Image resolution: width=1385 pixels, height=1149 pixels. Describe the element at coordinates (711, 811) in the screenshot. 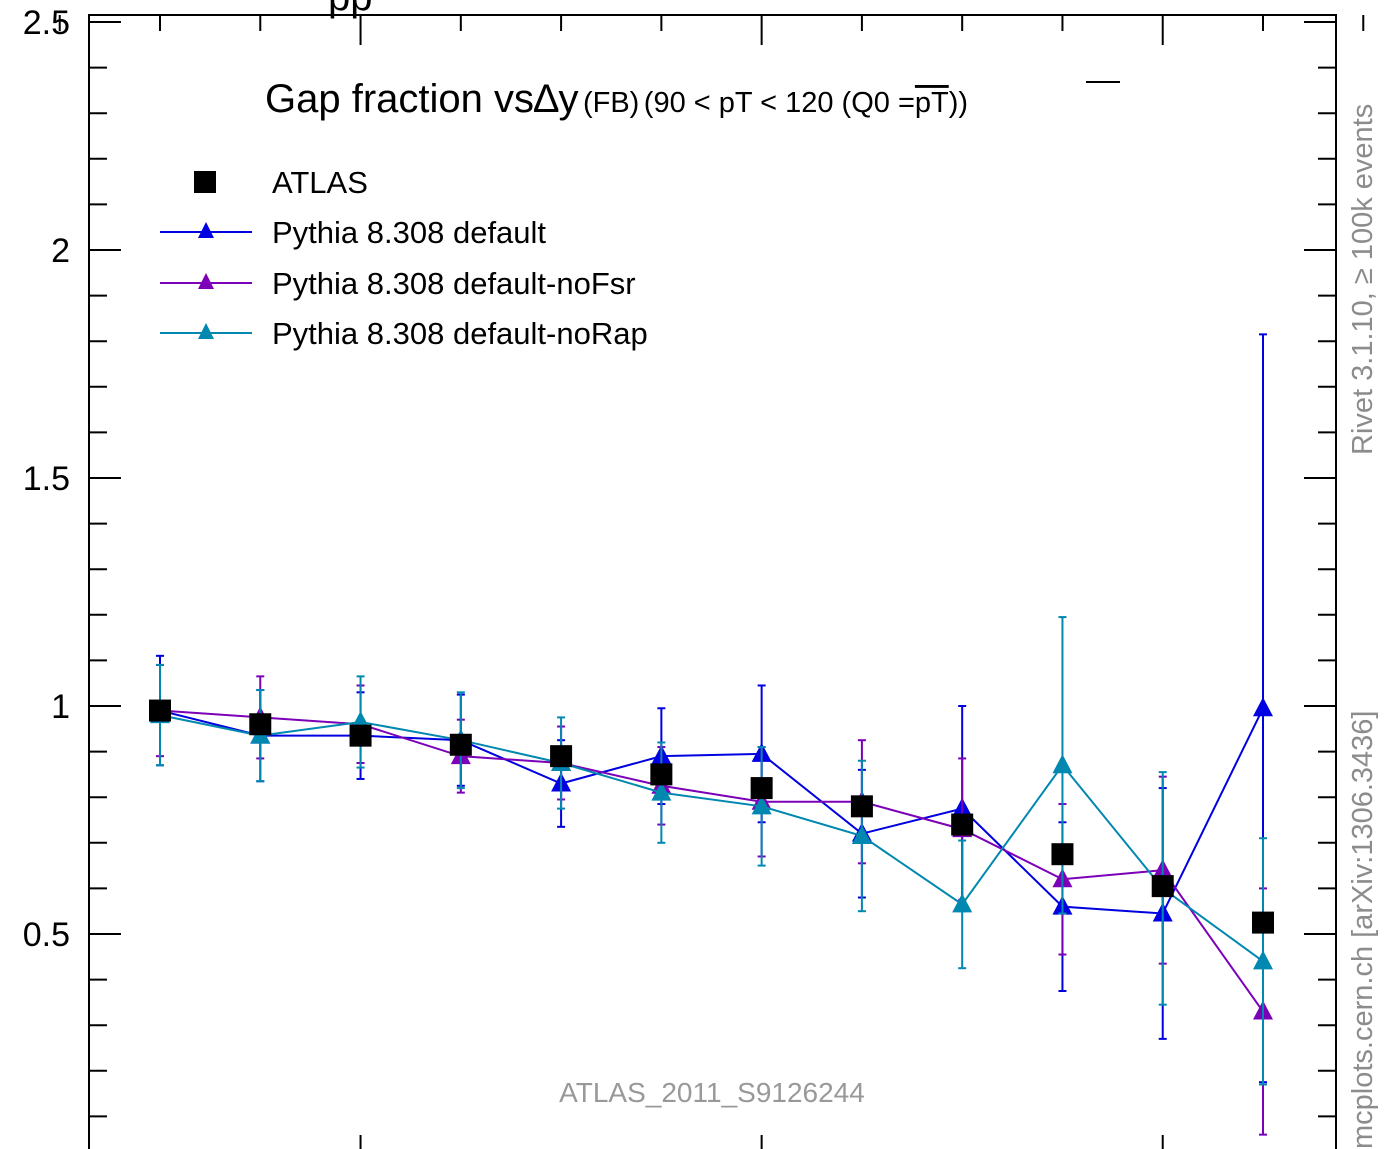

I see `series-line` at that location.